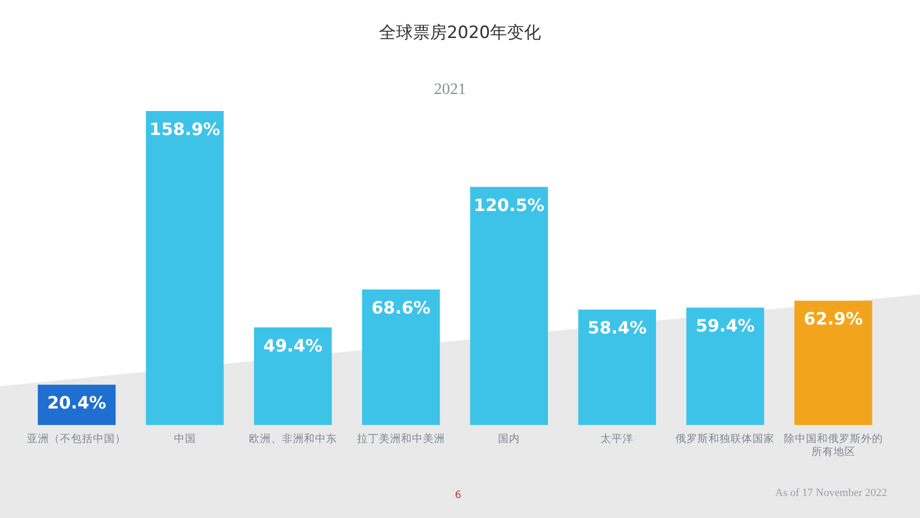  What do you see at coordinates (292, 438) in the screenshot?
I see `x-tick-label: 欧洲、非洲和中东` at bounding box center [292, 438].